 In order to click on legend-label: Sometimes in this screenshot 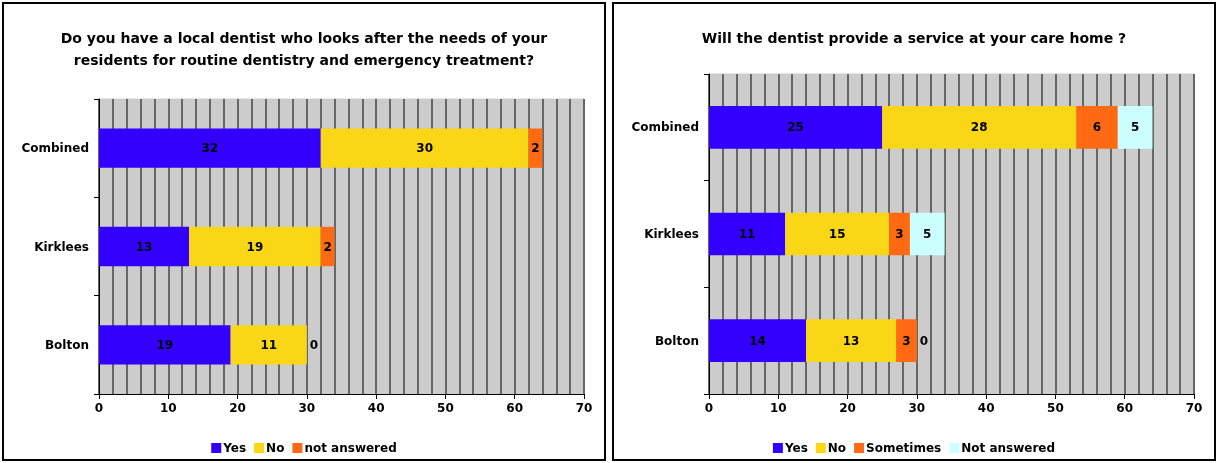, I will do `click(904, 448)`.